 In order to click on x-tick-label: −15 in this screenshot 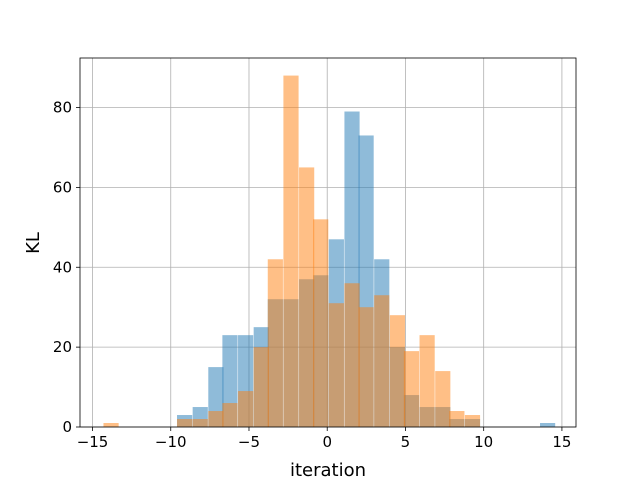, I will do `click(93, 442)`.